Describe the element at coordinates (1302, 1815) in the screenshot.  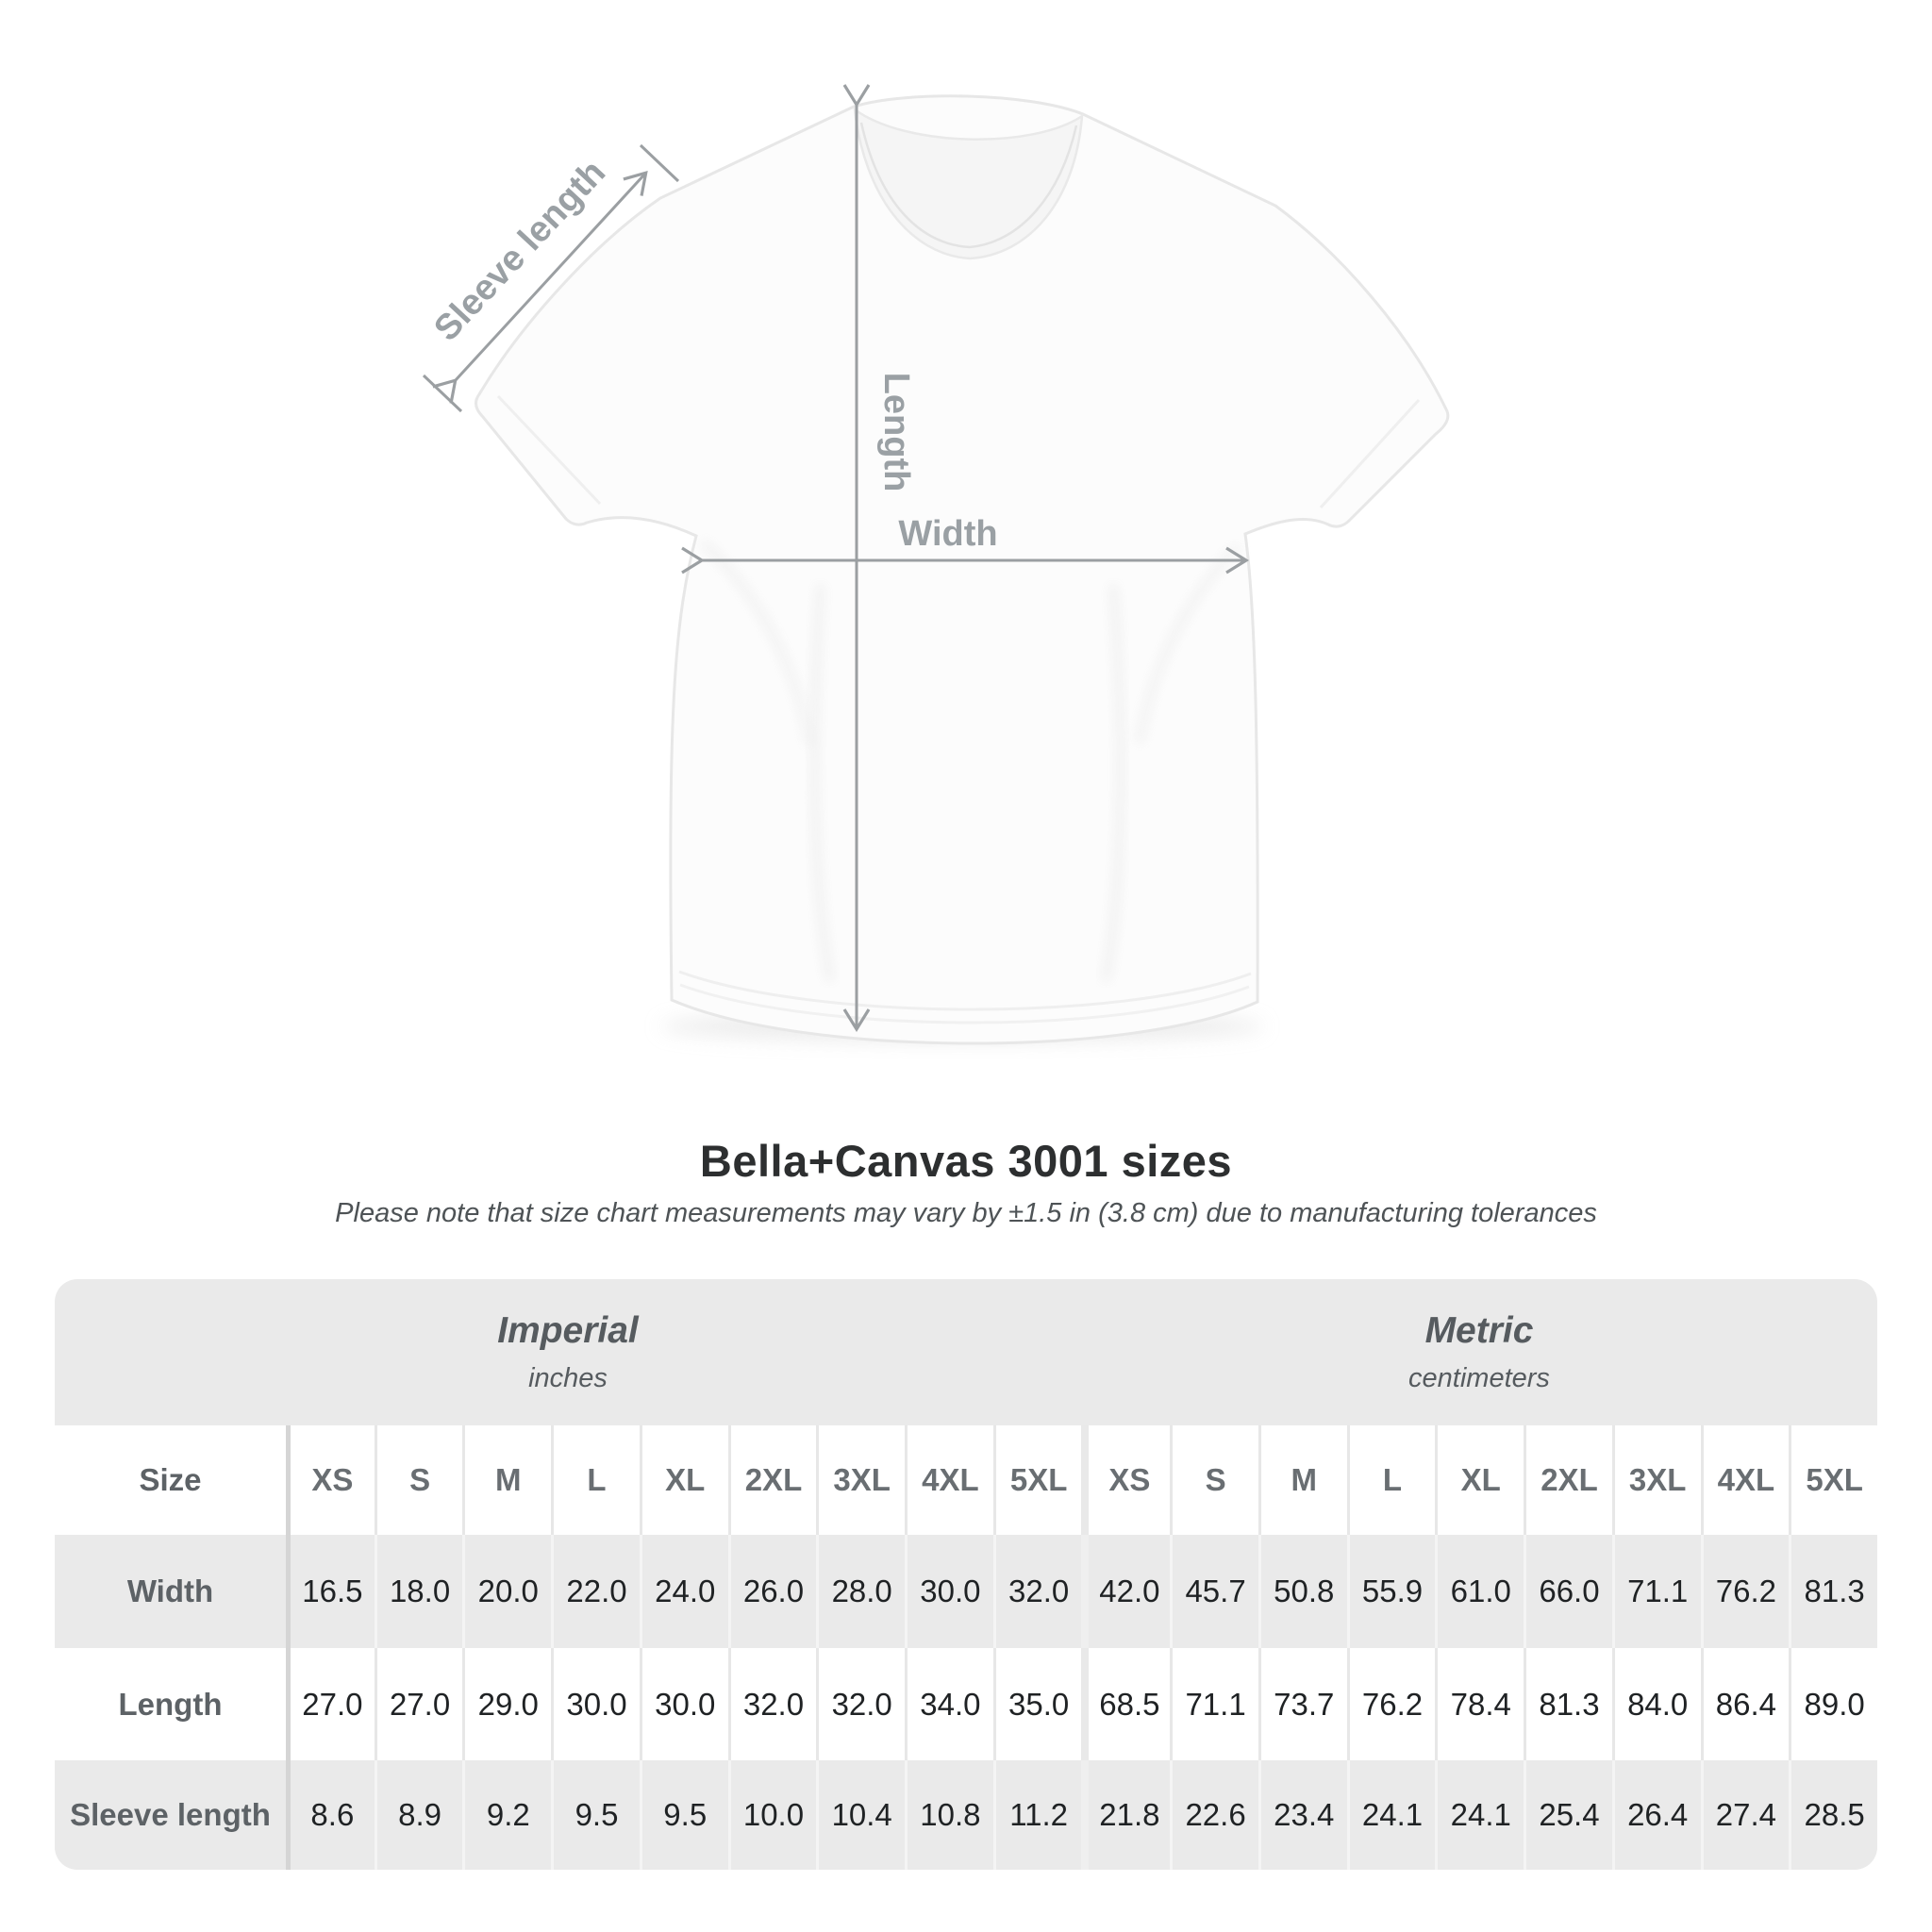
I see `value-cell: 23.4` at that location.